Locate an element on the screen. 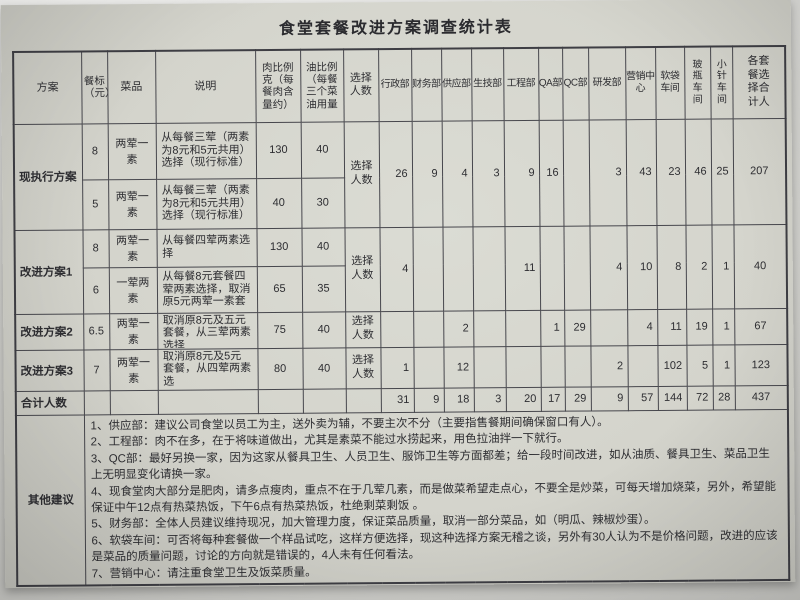 Image resolution: width=800 pixels, height=600 pixels. plan-total-cell: 207 is located at coordinates (759, 171).